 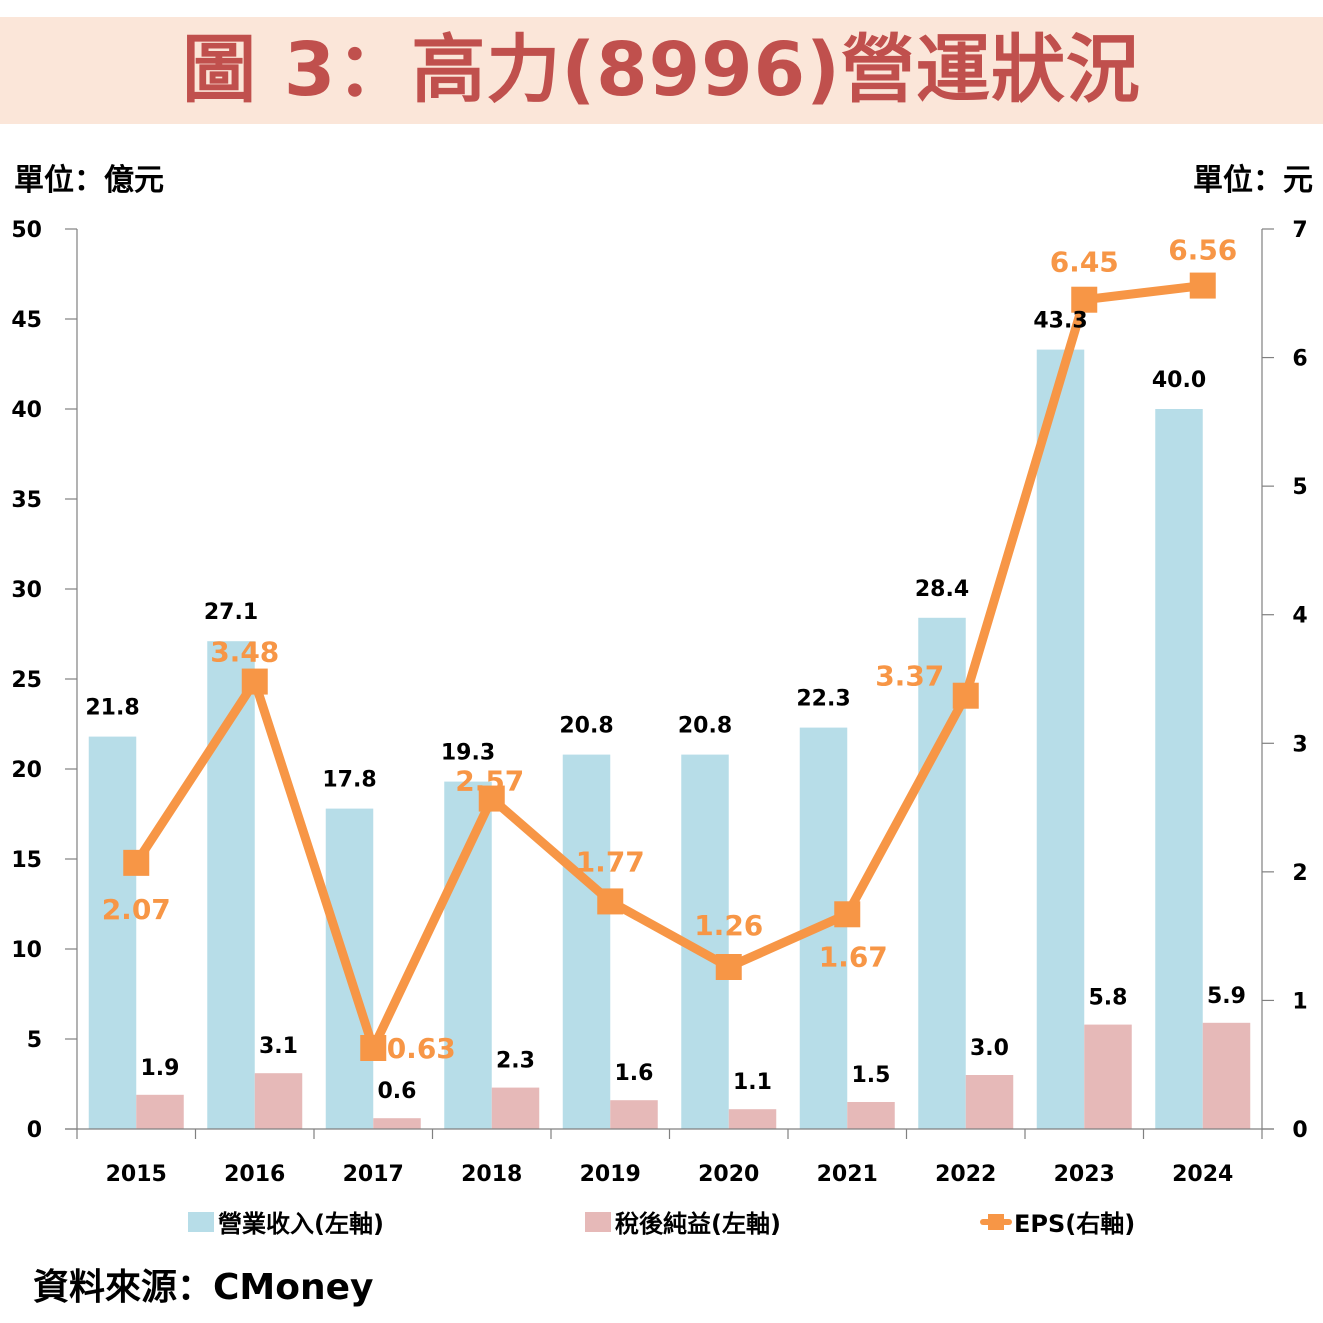 What do you see at coordinates (1299, 487) in the screenshot?
I see `right-axis-tick-label: 5` at bounding box center [1299, 487].